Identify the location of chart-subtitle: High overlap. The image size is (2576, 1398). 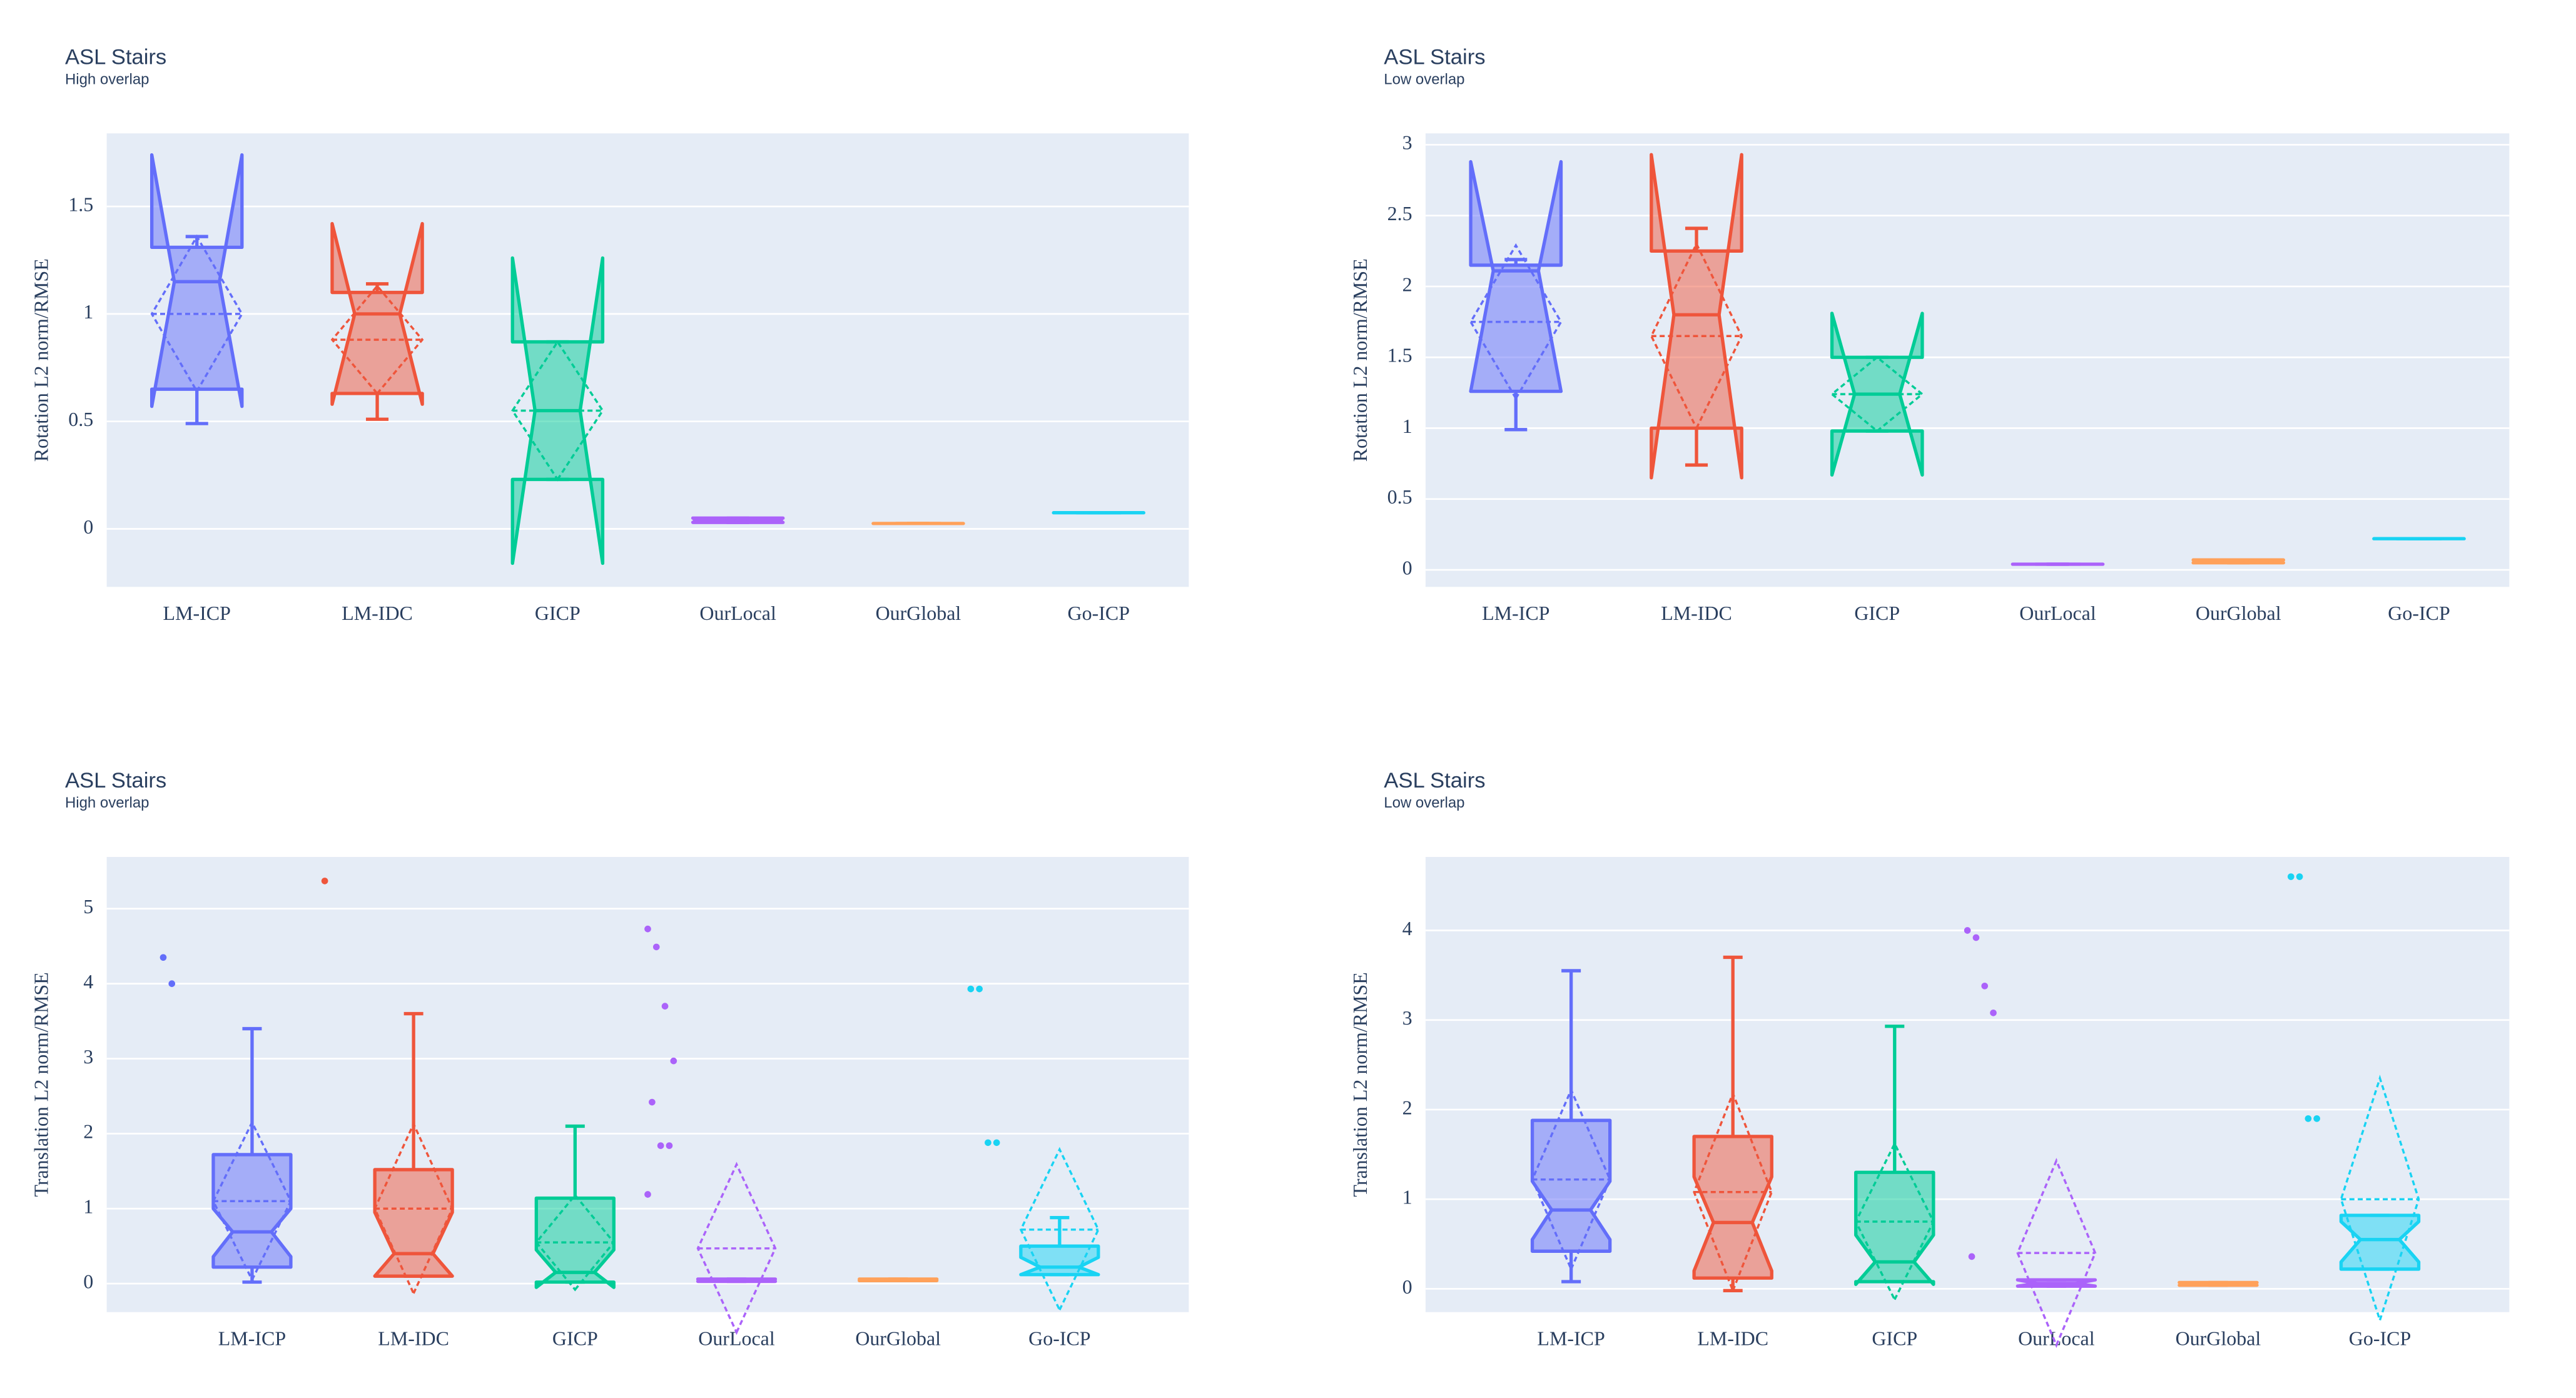
(108, 79).